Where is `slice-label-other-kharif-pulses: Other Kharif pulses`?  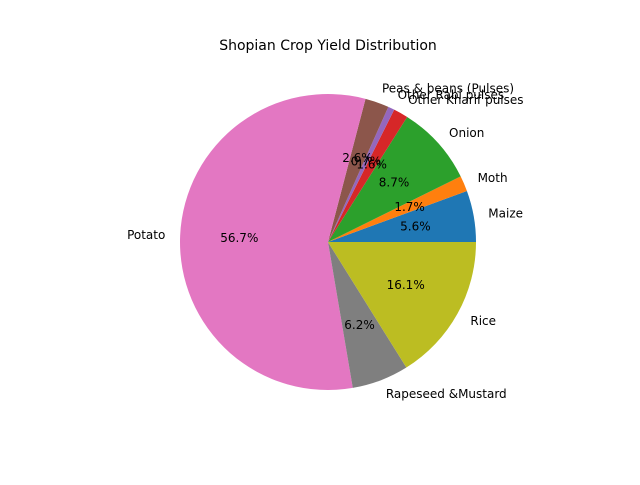 slice-label-other-kharif-pulses: Other Kharif pulses is located at coordinates (465, 100).